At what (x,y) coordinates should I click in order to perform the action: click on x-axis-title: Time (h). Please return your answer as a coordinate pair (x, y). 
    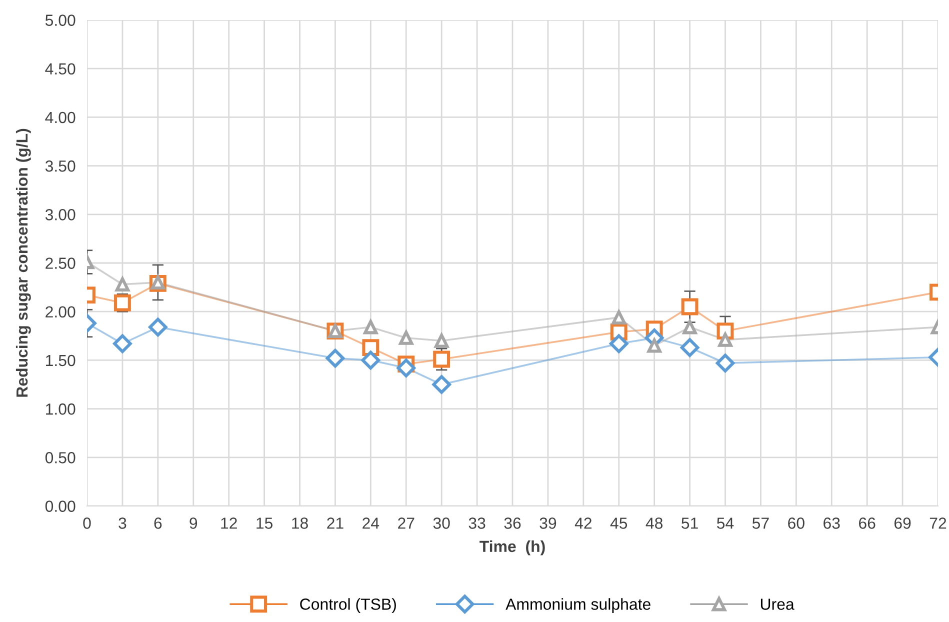
    Looking at the image, I should click on (512, 548).